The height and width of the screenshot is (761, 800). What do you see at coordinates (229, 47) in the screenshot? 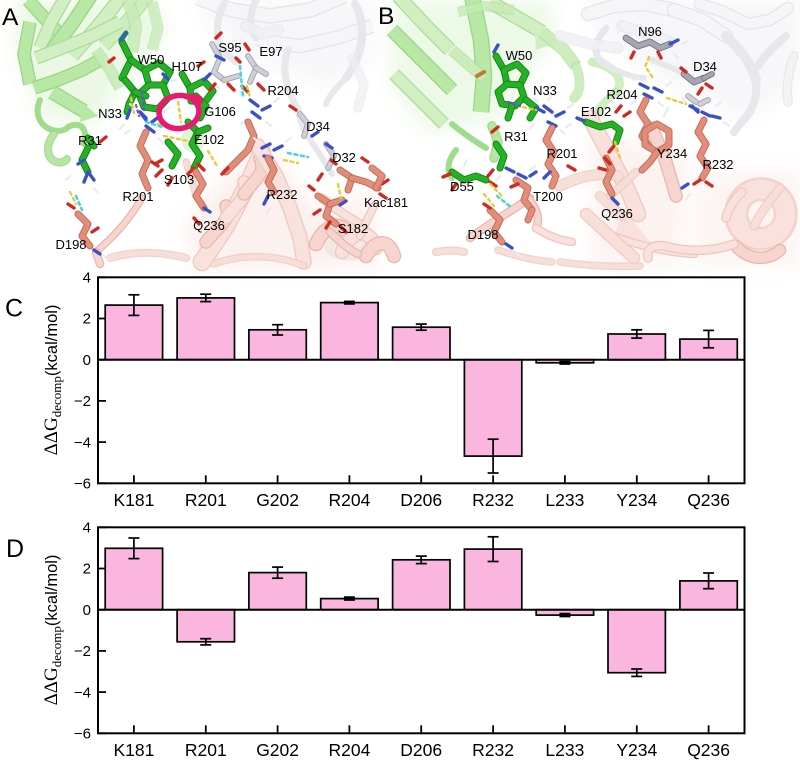
I see `svg-text: S95` at bounding box center [229, 47].